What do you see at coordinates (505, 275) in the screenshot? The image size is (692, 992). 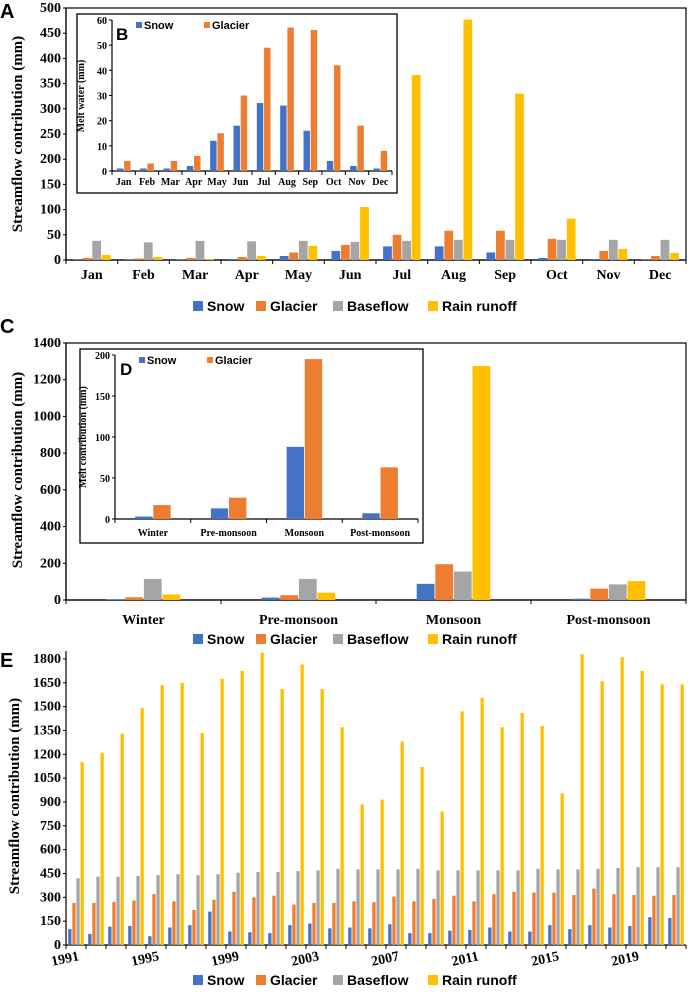 I see `x-tick-label: Sep` at bounding box center [505, 275].